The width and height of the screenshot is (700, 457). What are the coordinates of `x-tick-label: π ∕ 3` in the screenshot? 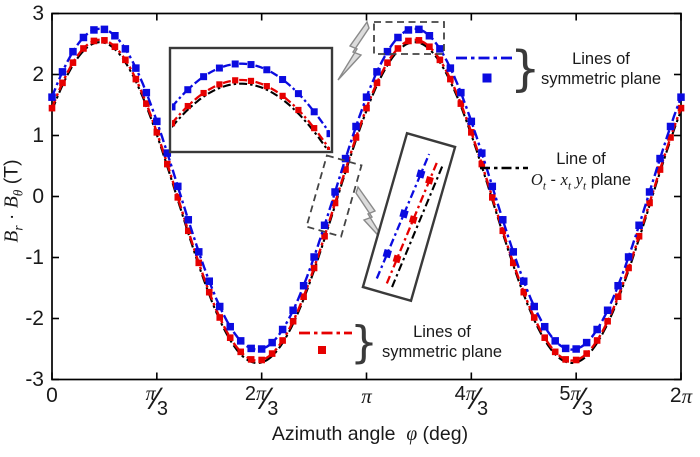 It's located at (156, 400).